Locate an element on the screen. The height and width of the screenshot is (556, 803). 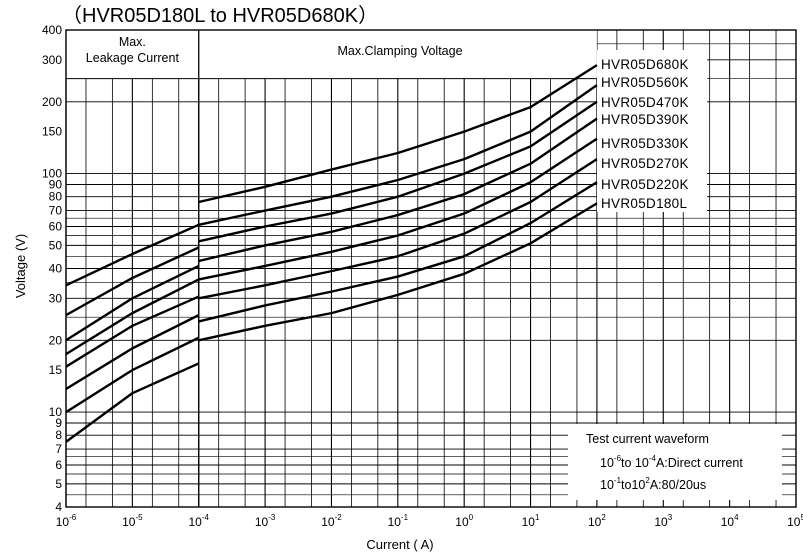
test-note-box is located at coordinates (675, 462).